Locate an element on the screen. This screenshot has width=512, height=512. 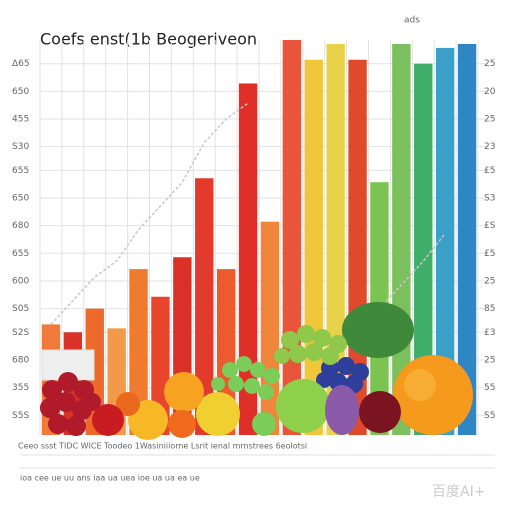
y-tick-label: S5S is located at coordinates (20, 416).